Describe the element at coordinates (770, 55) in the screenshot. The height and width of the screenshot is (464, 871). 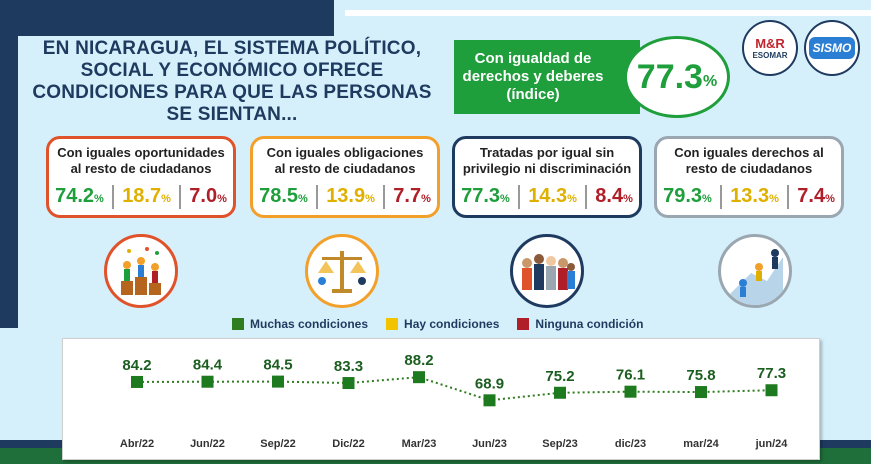
I see `esomar-logo-text: ESOMAR` at that location.